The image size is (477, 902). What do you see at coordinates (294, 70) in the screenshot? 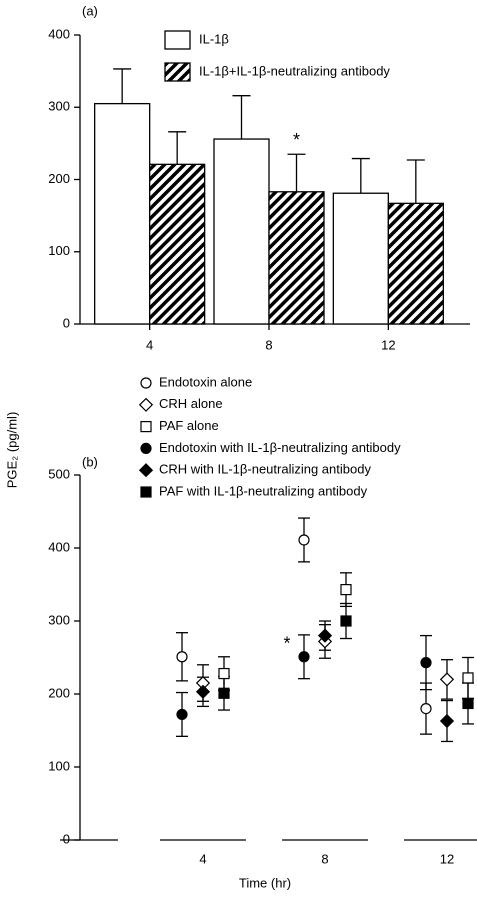
I see `legend-label: IL-1β+IL-1β-neutralizing antibody` at bounding box center [294, 70].